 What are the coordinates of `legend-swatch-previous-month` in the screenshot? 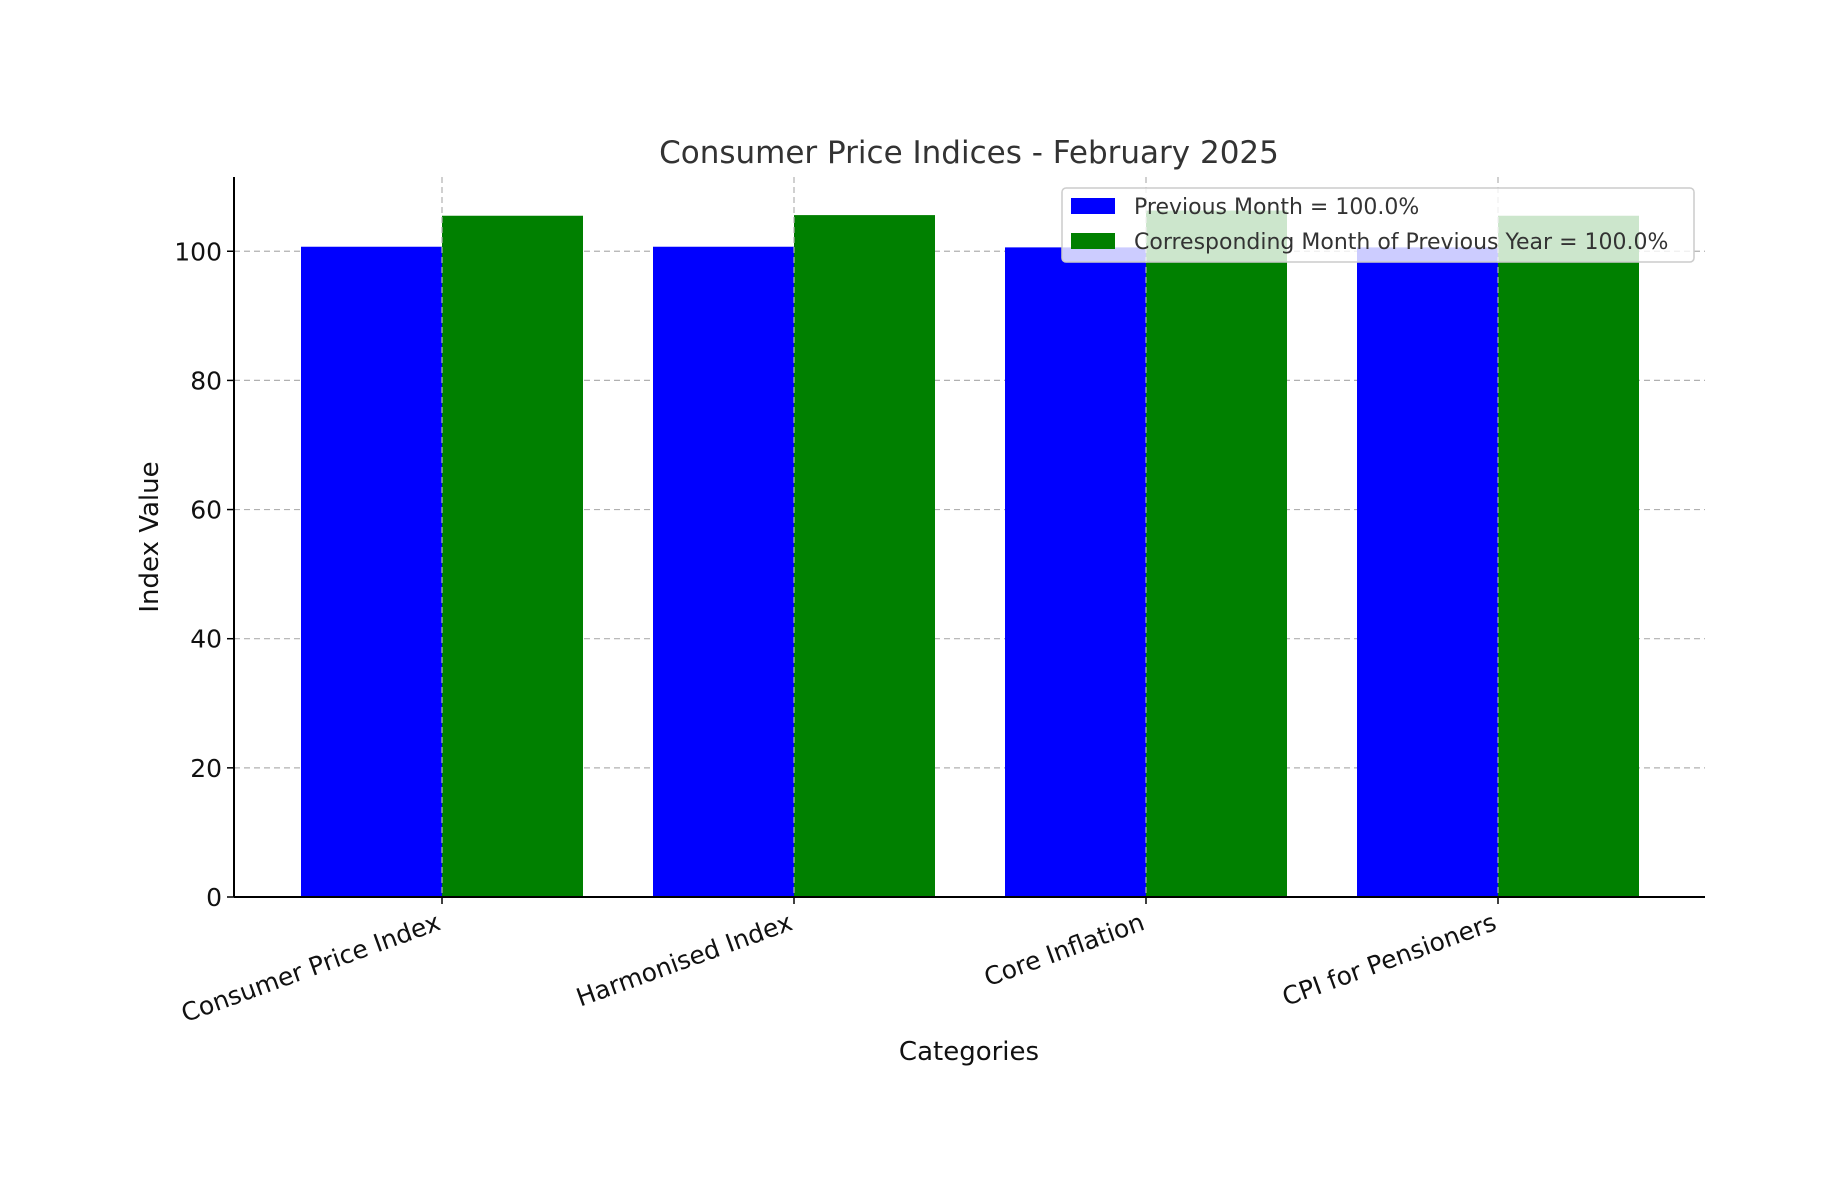 It's located at (1093, 206).